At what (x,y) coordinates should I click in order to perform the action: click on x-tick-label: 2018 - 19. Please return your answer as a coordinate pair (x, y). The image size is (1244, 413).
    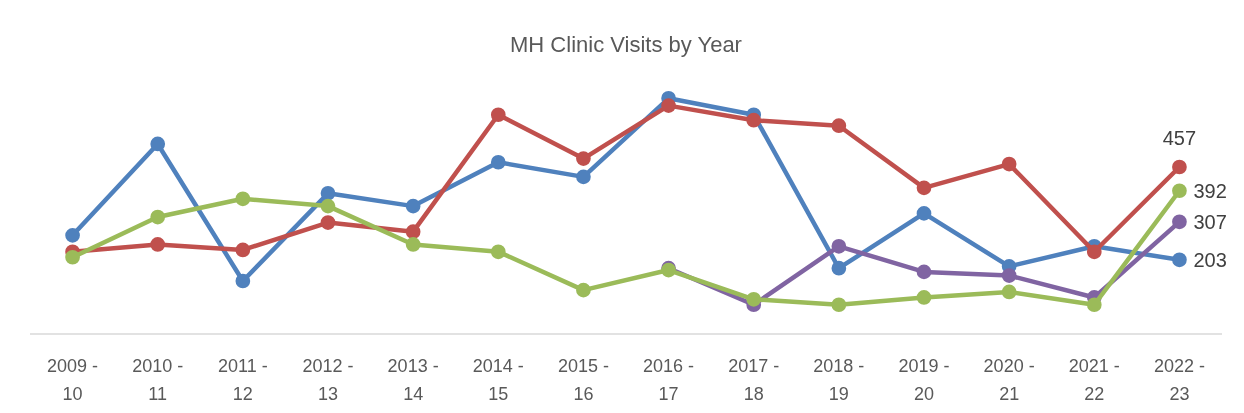
    Looking at the image, I should click on (839, 380).